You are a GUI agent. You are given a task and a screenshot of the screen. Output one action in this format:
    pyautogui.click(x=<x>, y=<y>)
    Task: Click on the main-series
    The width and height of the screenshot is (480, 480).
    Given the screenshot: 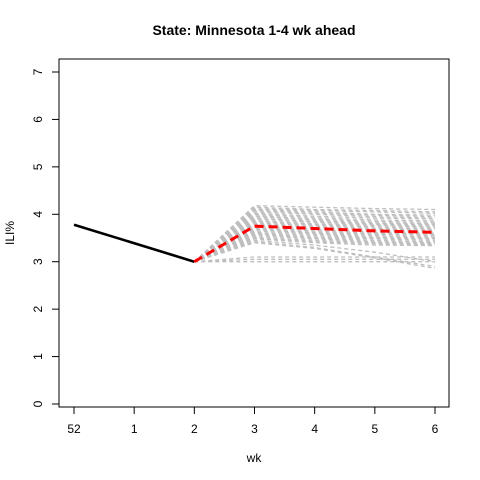 What is the action you would take?
    pyautogui.click(x=254, y=243)
    